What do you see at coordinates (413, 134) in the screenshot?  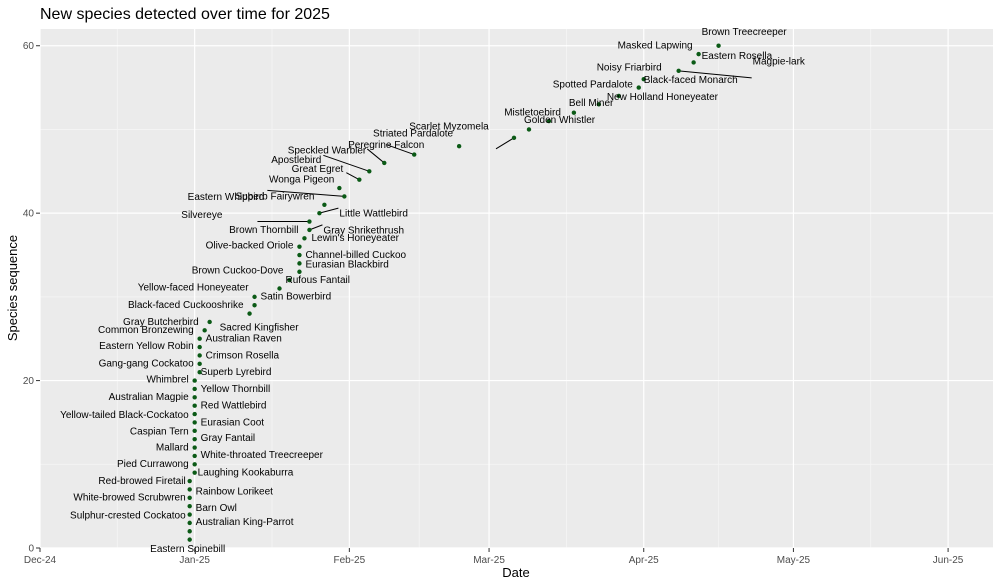 I see `point-label: Striated Pardalote` at bounding box center [413, 134].